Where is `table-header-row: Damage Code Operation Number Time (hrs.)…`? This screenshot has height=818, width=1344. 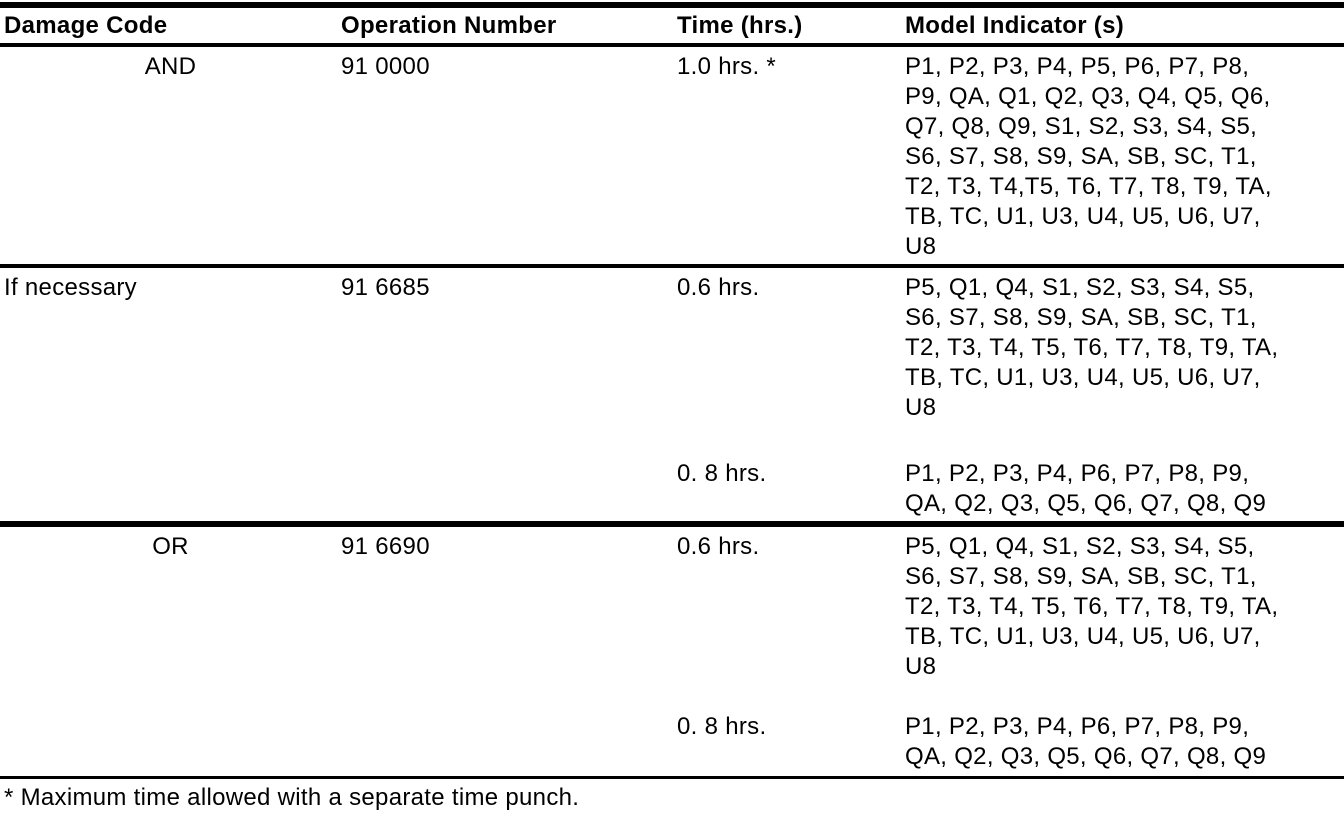 table-header-row: Damage Code Operation Number Time (hrs.)… is located at coordinates (672, 27).